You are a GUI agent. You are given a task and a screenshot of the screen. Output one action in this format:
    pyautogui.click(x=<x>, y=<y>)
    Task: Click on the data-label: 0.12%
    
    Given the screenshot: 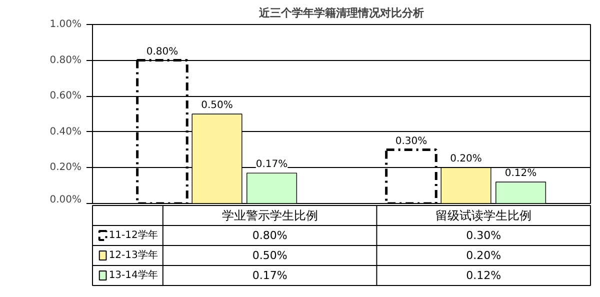 What is the action you would take?
    pyautogui.click(x=484, y=275)
    